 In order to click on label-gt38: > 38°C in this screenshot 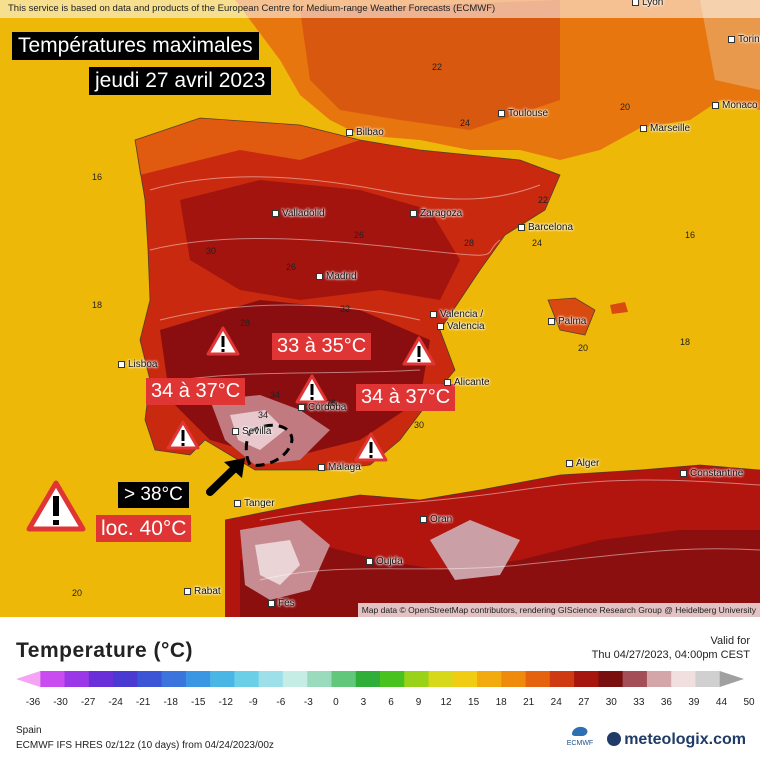, I will do `click(153, 495)`.